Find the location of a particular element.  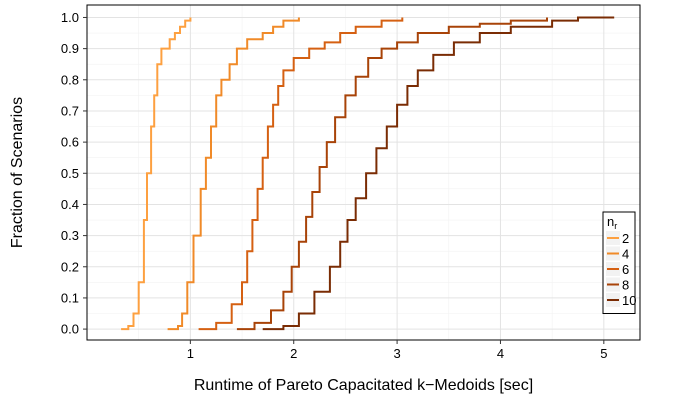

y-tick-label: 0.7 is located at coordinates (70, 110).